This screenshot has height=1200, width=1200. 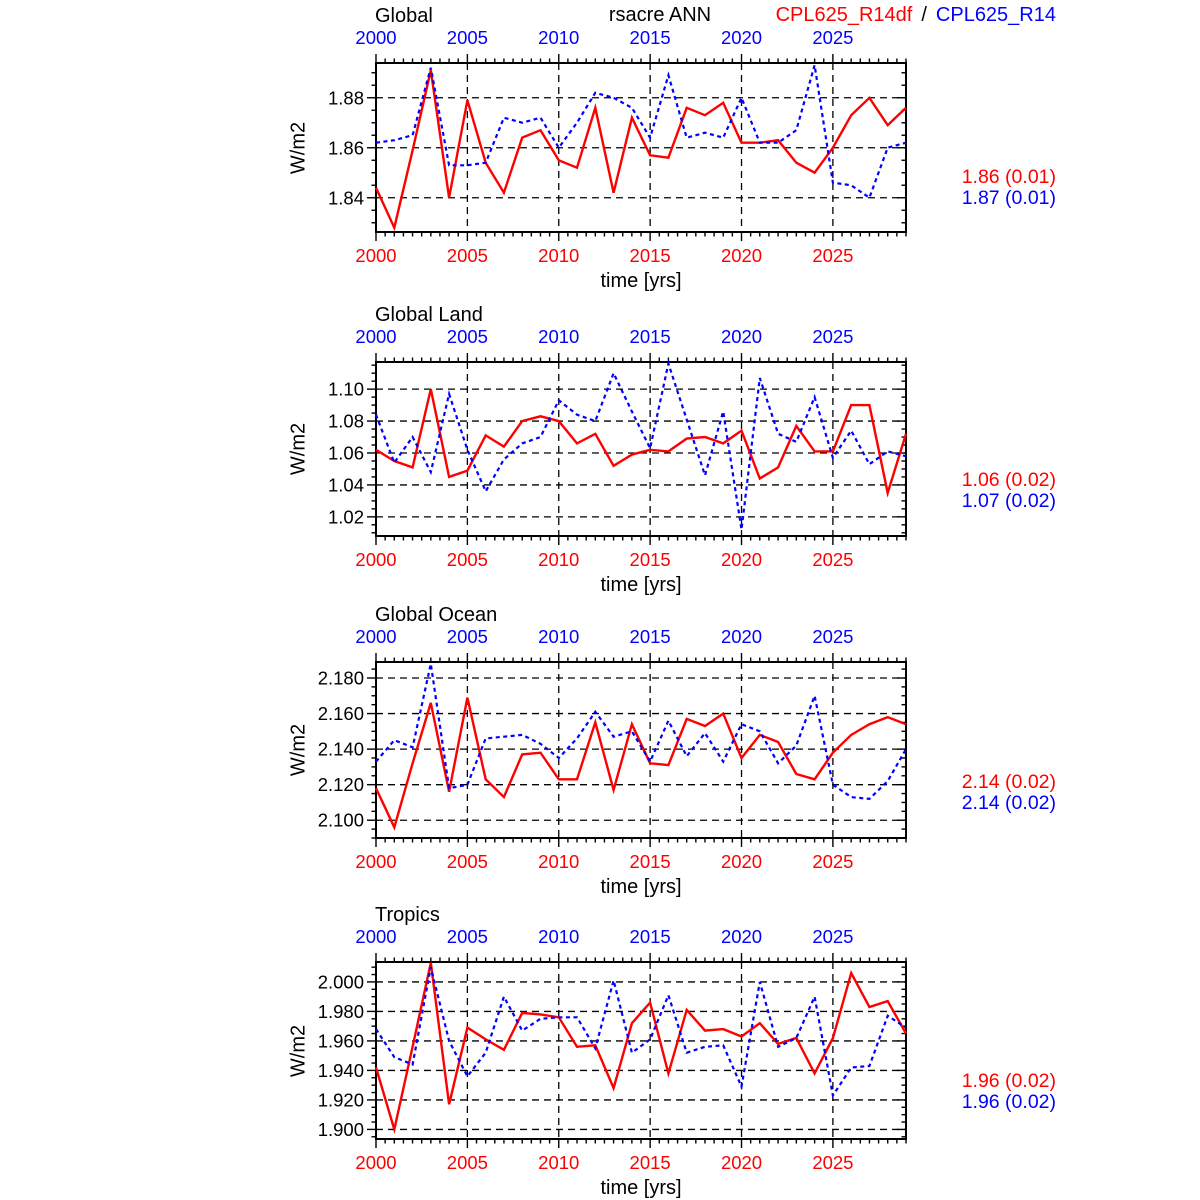 What do you see at coordinates (916, 15) in the screenshot?
I see `legend: CPL625_R14df / CPL625_R14` at bounding box center [916, 15].